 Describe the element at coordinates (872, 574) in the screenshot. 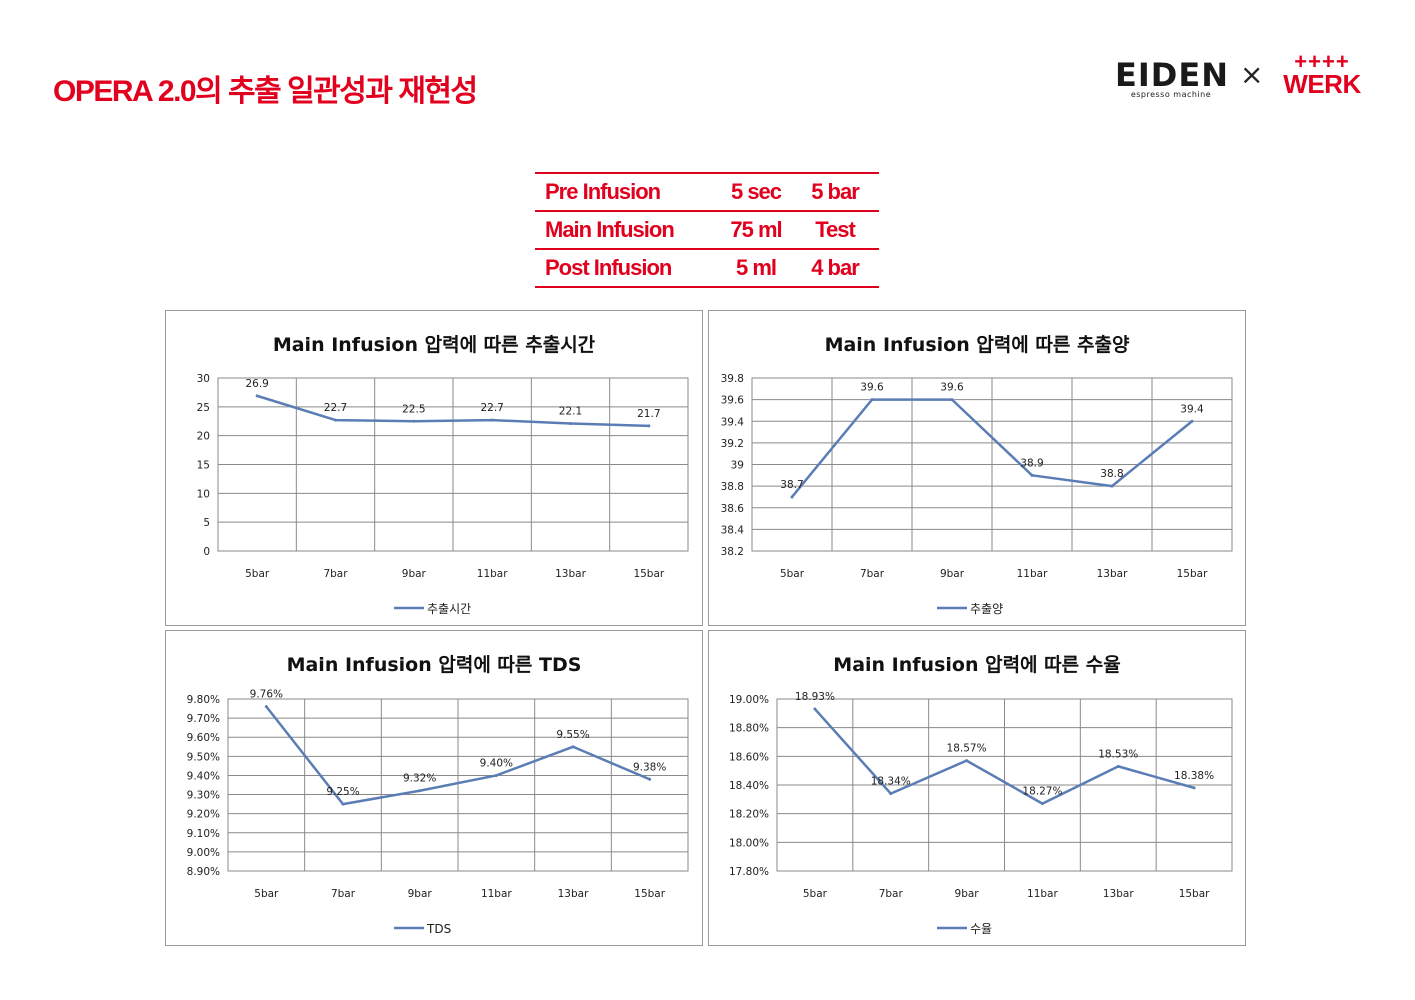

I see `x-tick-label: 7bar` at that location.